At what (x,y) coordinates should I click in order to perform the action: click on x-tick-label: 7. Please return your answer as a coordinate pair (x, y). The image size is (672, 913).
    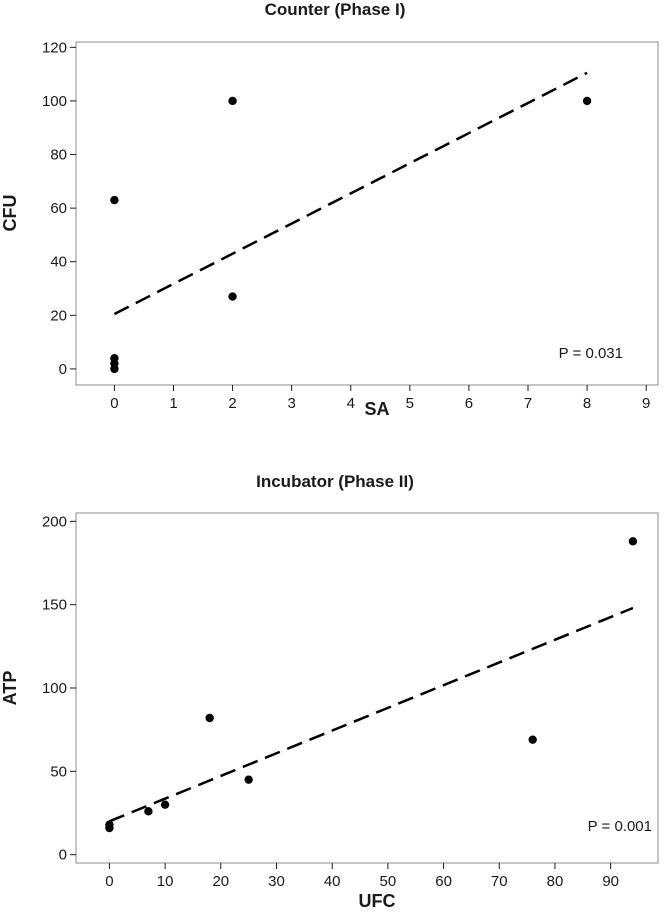
    Looking at the image, I should click on (528, 403).